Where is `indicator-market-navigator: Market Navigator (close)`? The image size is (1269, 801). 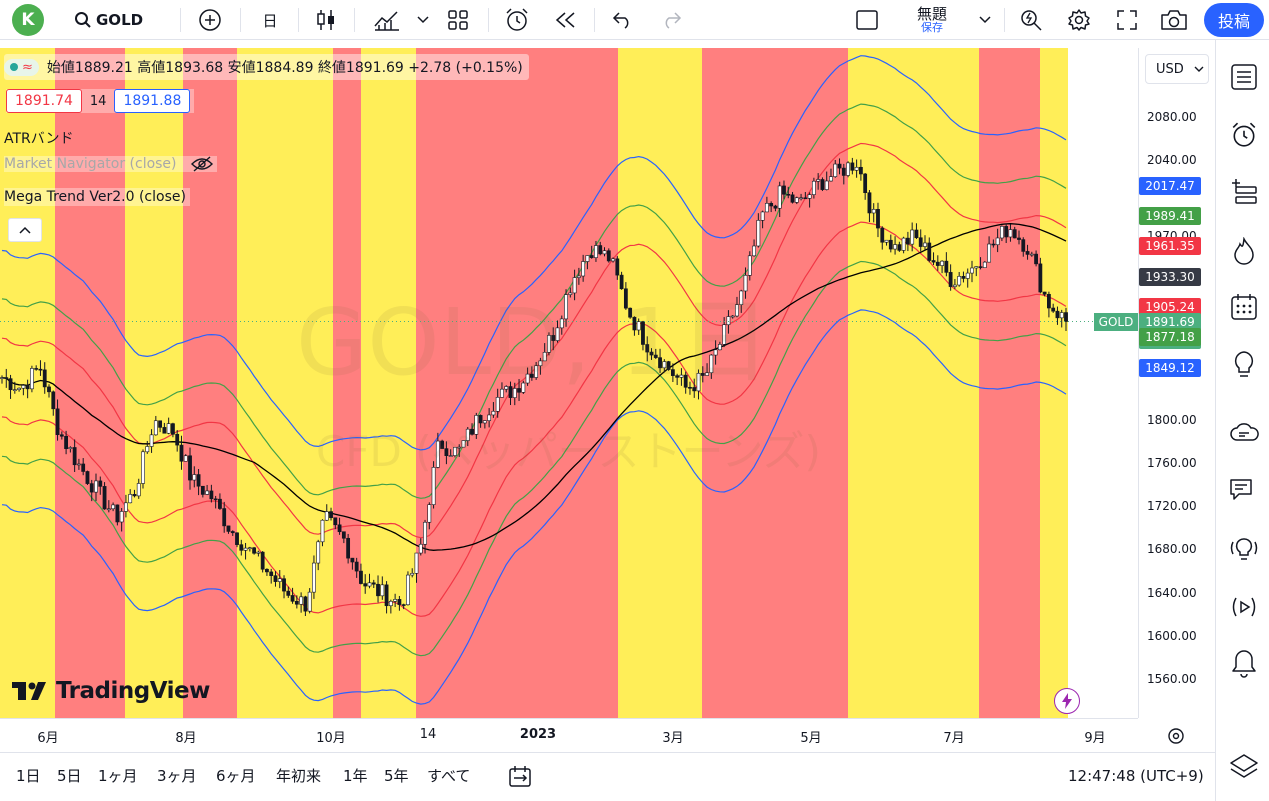 indicator-market-navigator: Market Navigator (close) is located at coordinates (110, 164).